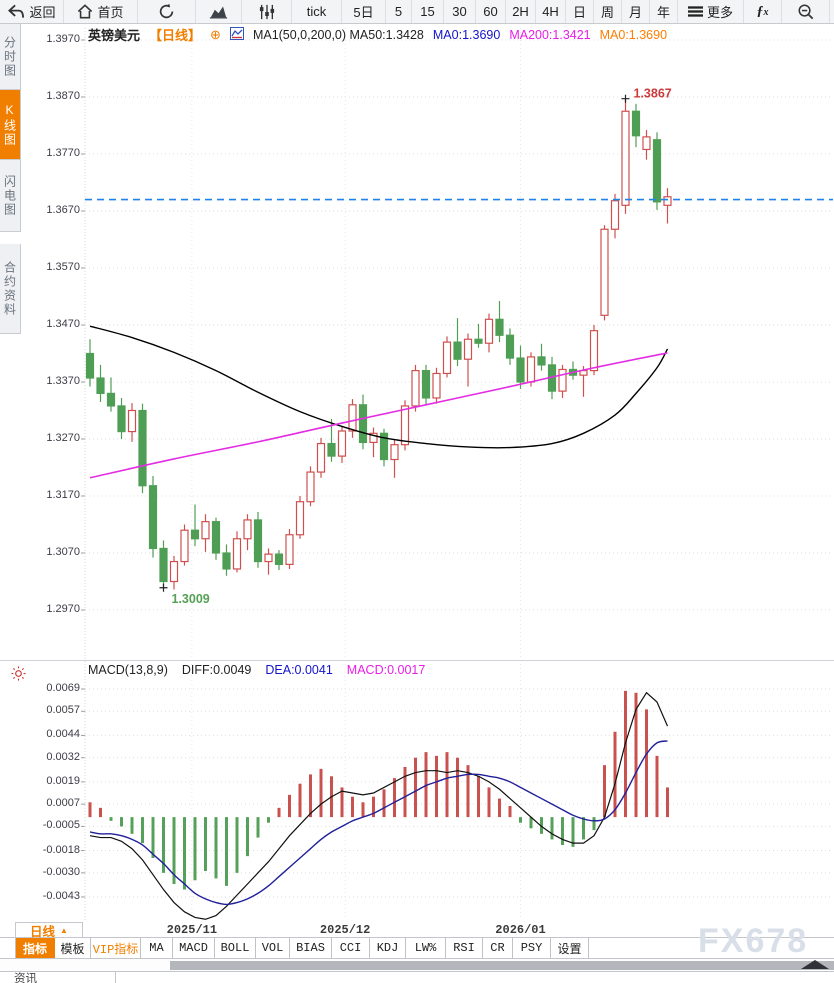  I want to click on indicator-tab-MA: MA, so click(157, 948).